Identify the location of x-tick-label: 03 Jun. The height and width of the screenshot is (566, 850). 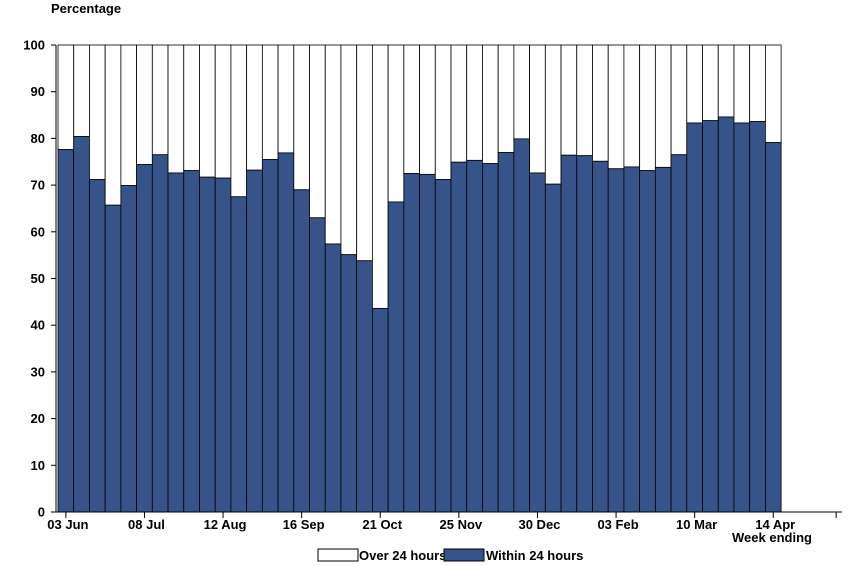
(67, 524).